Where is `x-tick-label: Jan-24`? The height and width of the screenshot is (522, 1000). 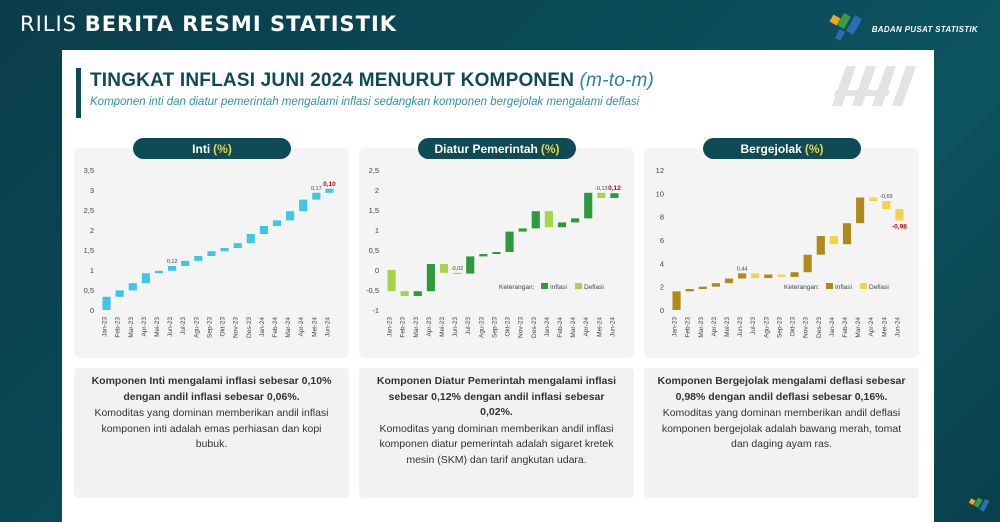
x-tick-label: Jan-24 is located at coordinates (547, 327).